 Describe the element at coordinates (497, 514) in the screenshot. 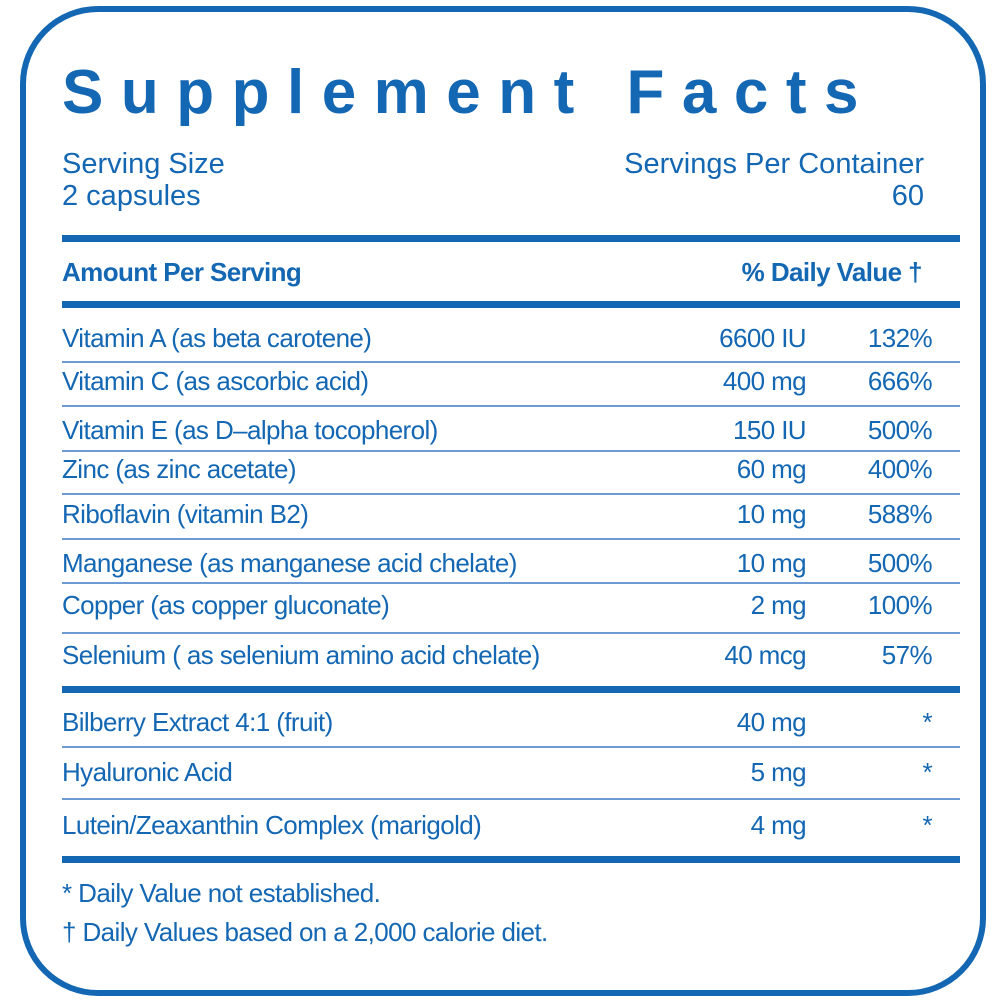

I see `nutrient-row: Riboflavin (vitamin B2) 10 mg 588%` at that location.